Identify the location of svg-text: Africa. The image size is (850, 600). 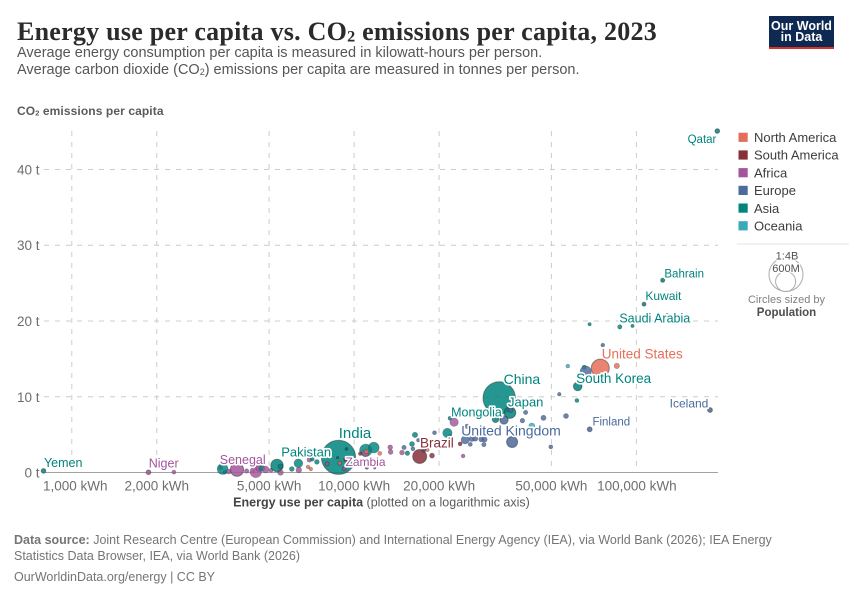
(771, 172).